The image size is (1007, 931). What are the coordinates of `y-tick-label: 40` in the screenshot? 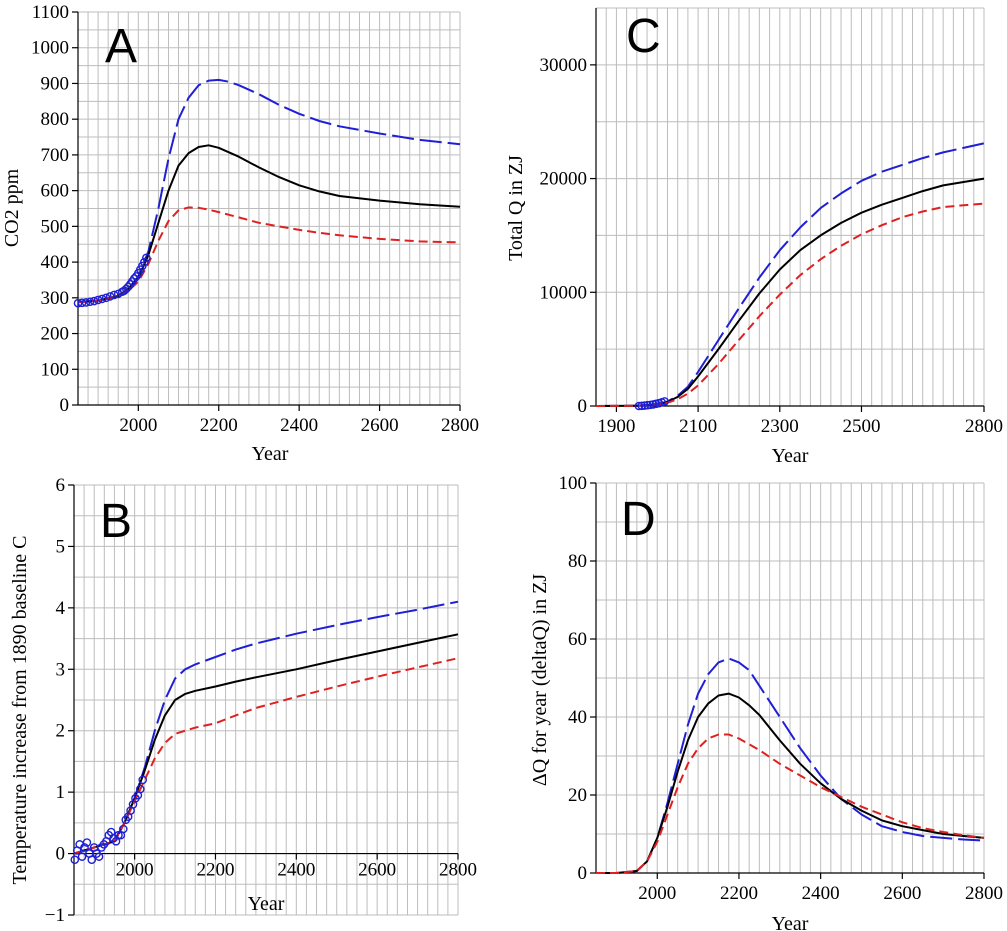 It's located at (577, 717).